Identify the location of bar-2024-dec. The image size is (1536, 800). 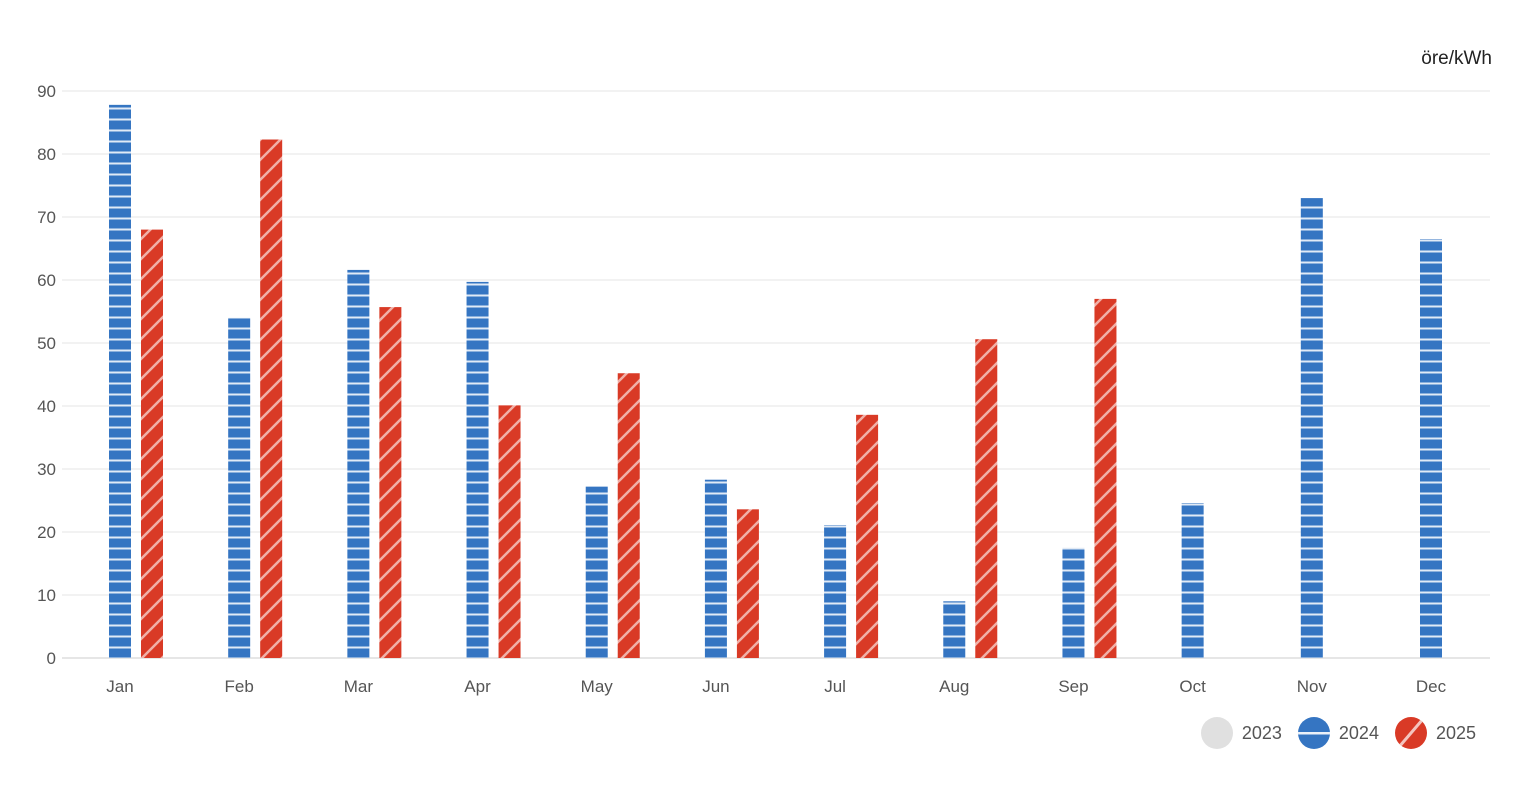
(1431, 449).